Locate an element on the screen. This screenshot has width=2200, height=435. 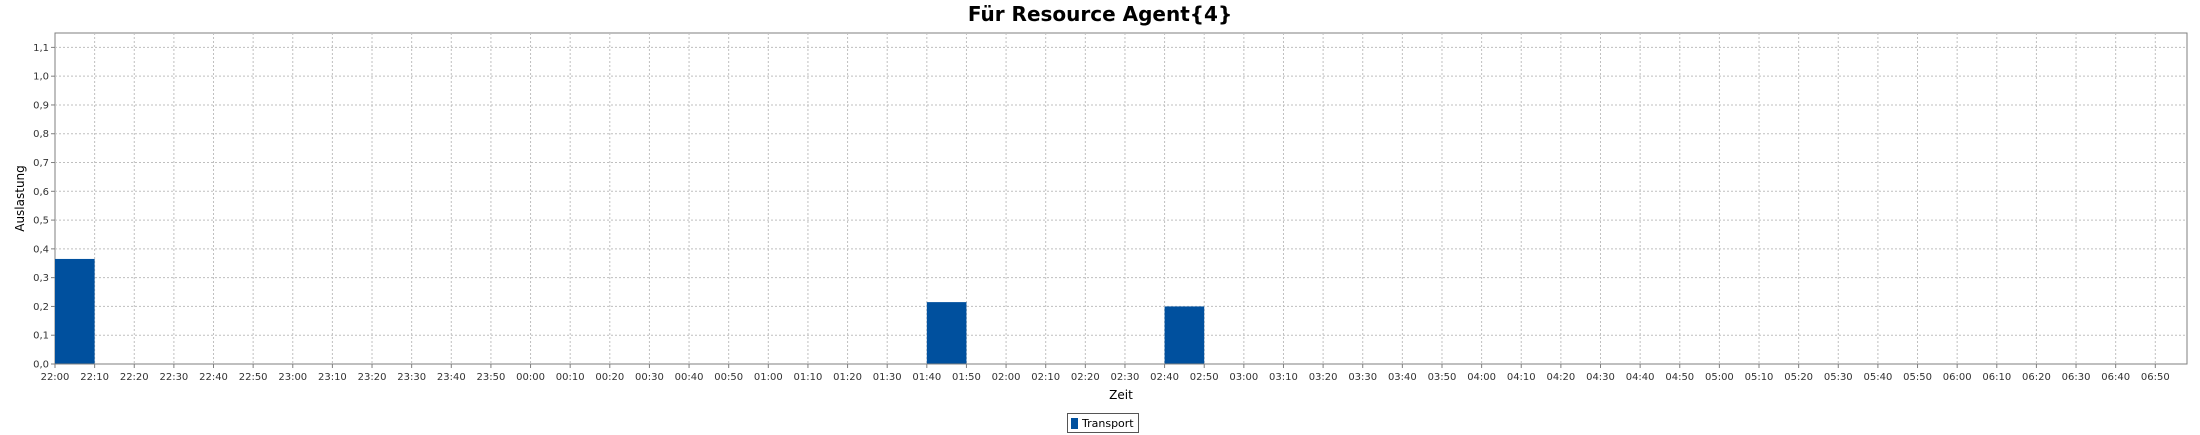
x-tick-label: 02:00 is located at coordinates (1006, 377).